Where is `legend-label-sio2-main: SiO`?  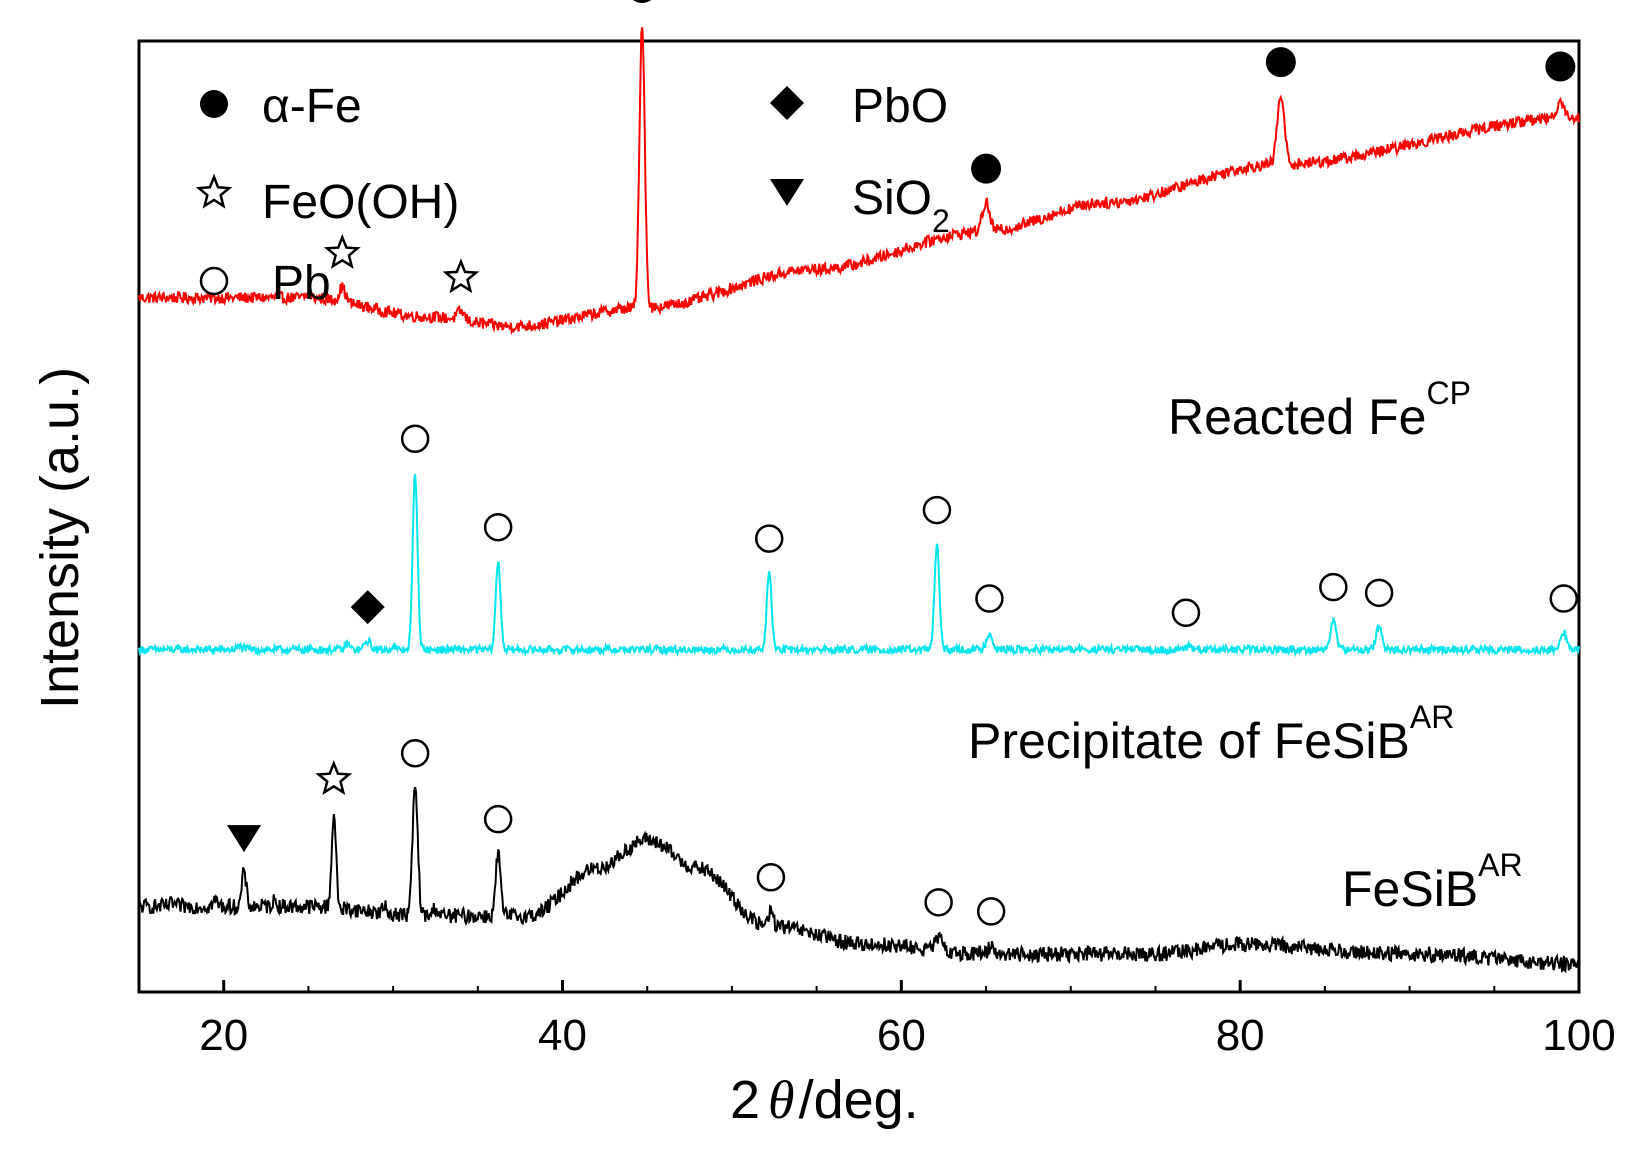
legend-label-sio2-main: SiO is located at coordinates (892, 198).